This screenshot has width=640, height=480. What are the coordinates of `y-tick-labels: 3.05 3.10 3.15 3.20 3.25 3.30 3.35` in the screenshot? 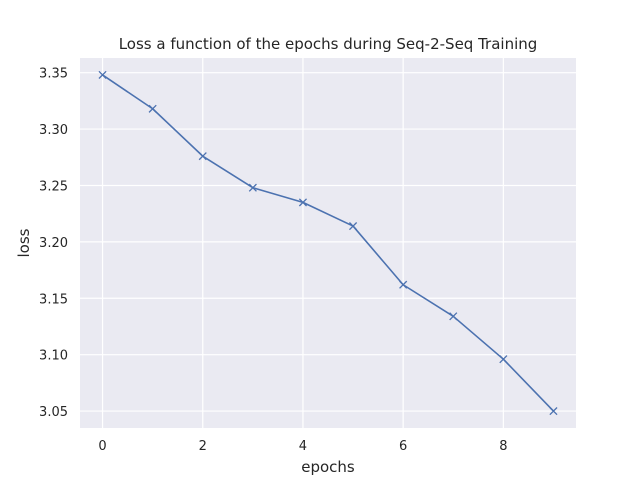 It's located at (53, 243).